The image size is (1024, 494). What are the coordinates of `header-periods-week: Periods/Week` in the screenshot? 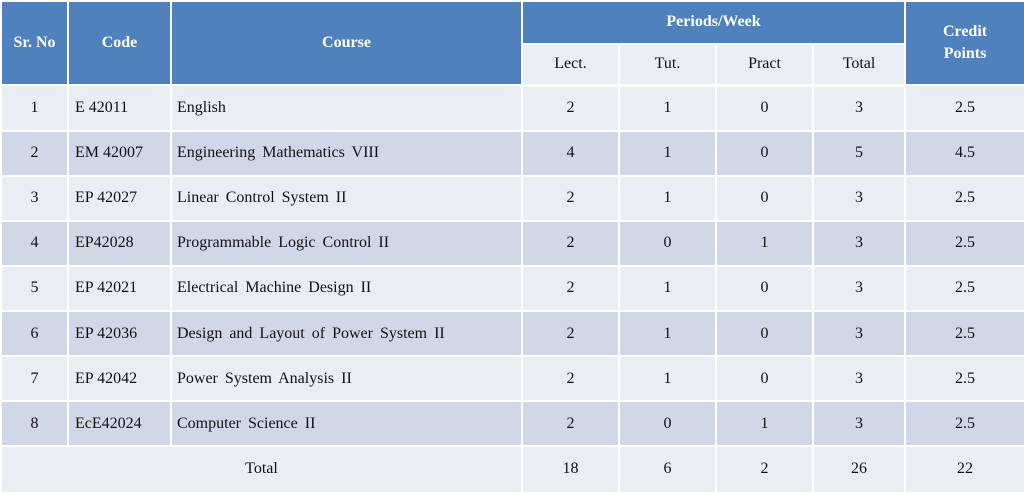 It's located at (713, 22).